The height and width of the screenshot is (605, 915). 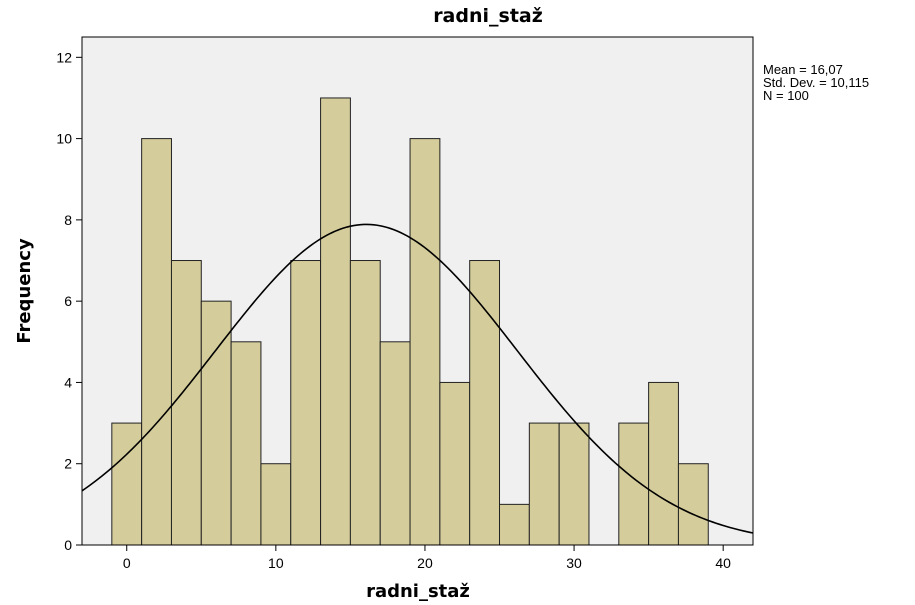 What do you see at coordinates (276, 563) in the screenshot?
I see `x-tick-label: 10` at bounding box center [276, 563].